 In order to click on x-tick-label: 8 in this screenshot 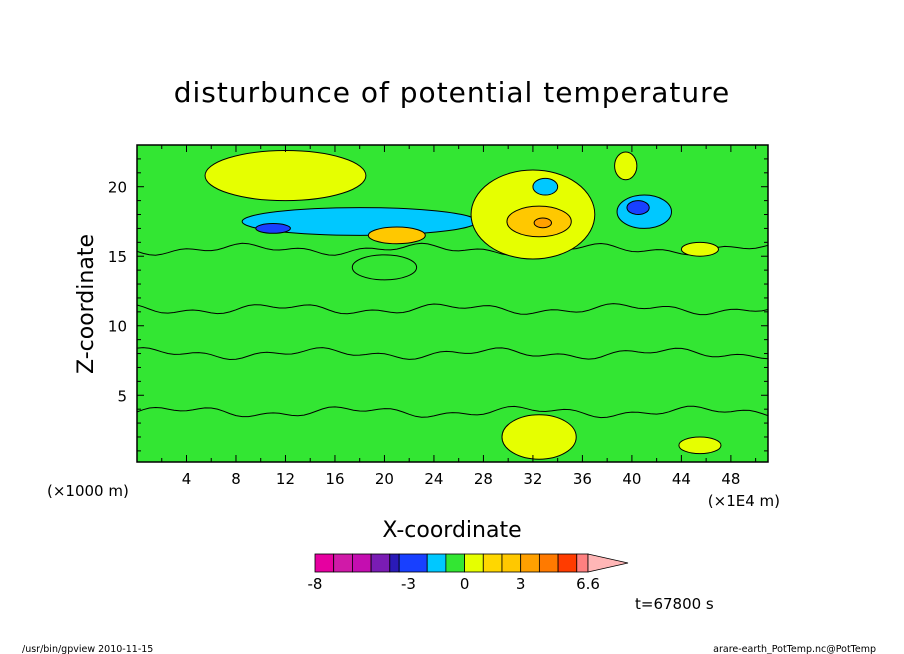, I will do `click(236, 479)`.